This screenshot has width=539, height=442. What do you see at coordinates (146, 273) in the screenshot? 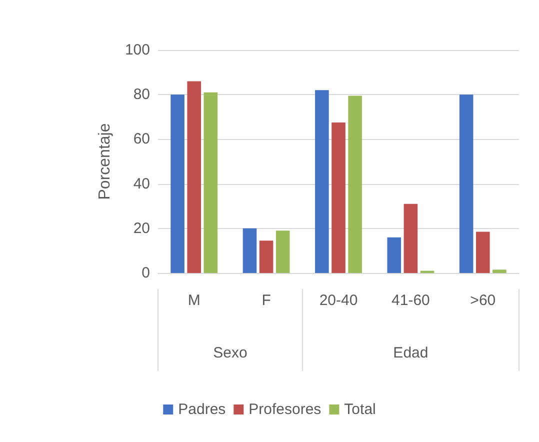
I see `y-tick-label: 0` at bounding box center [146, 273].